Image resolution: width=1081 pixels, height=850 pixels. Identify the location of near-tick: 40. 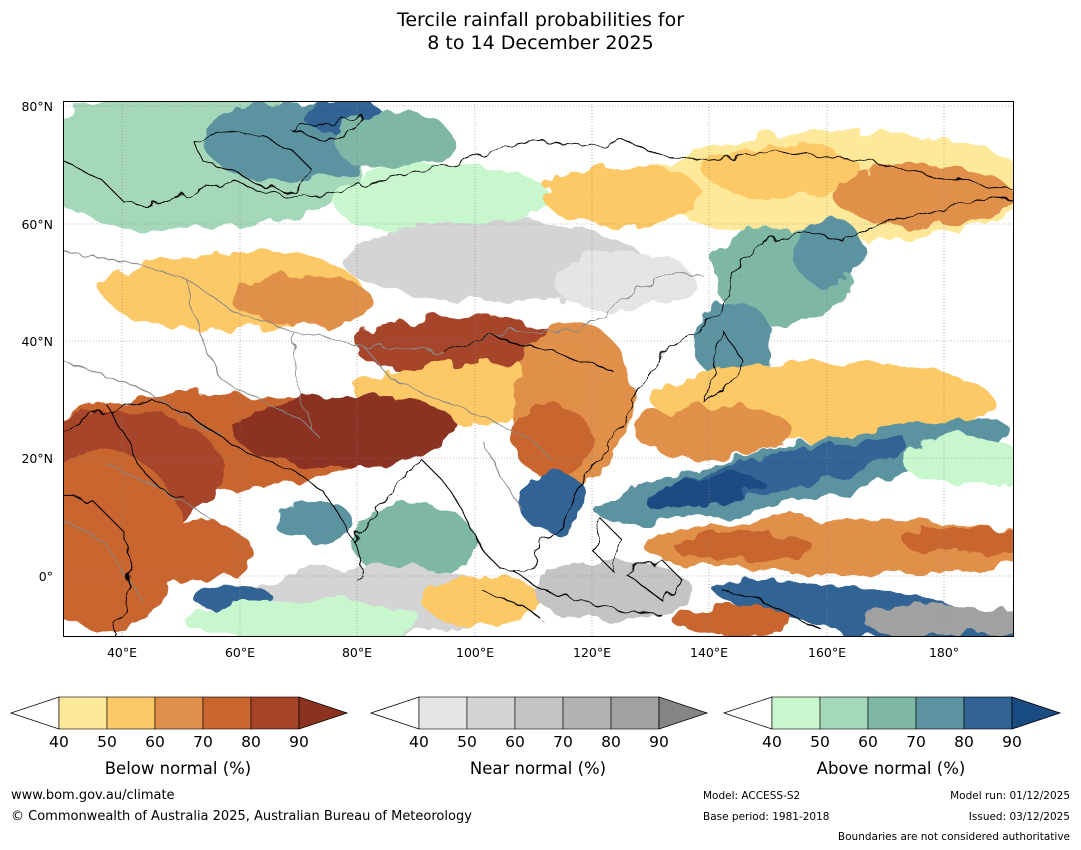
(419, 742).